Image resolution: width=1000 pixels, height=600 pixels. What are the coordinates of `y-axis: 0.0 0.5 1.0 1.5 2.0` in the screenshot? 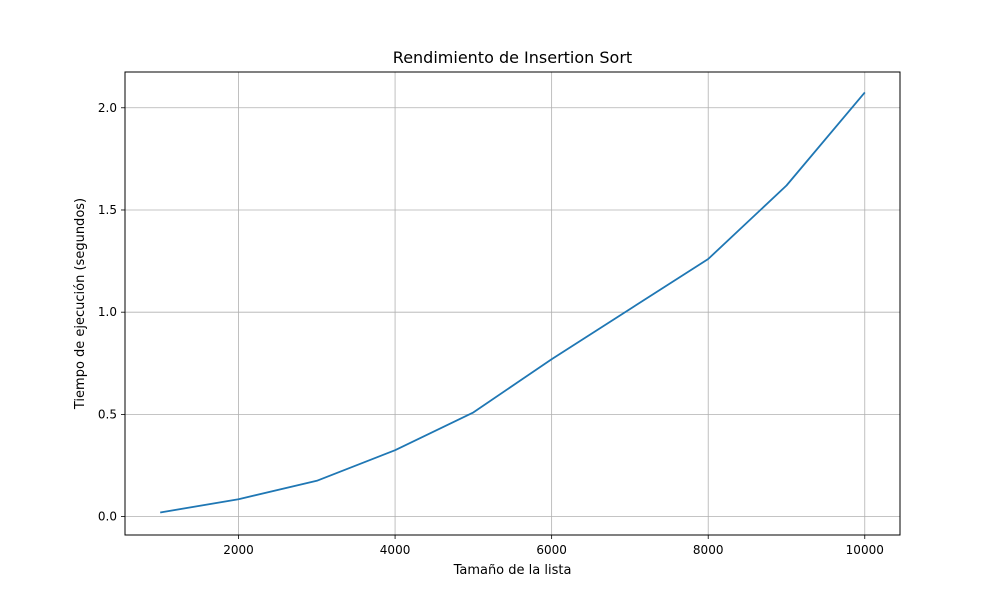 It's located at (111, 312).